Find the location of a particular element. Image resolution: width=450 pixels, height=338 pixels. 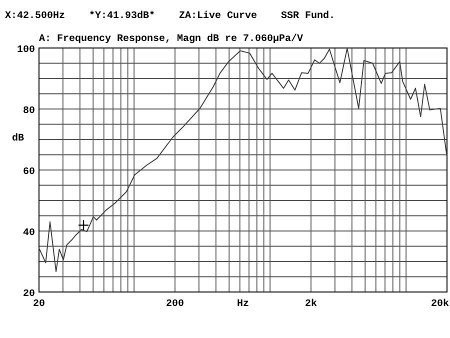

chart-title: A: Frequency Response, Magn dB re 7.060µPa/V is located at coordinates (171, 39).